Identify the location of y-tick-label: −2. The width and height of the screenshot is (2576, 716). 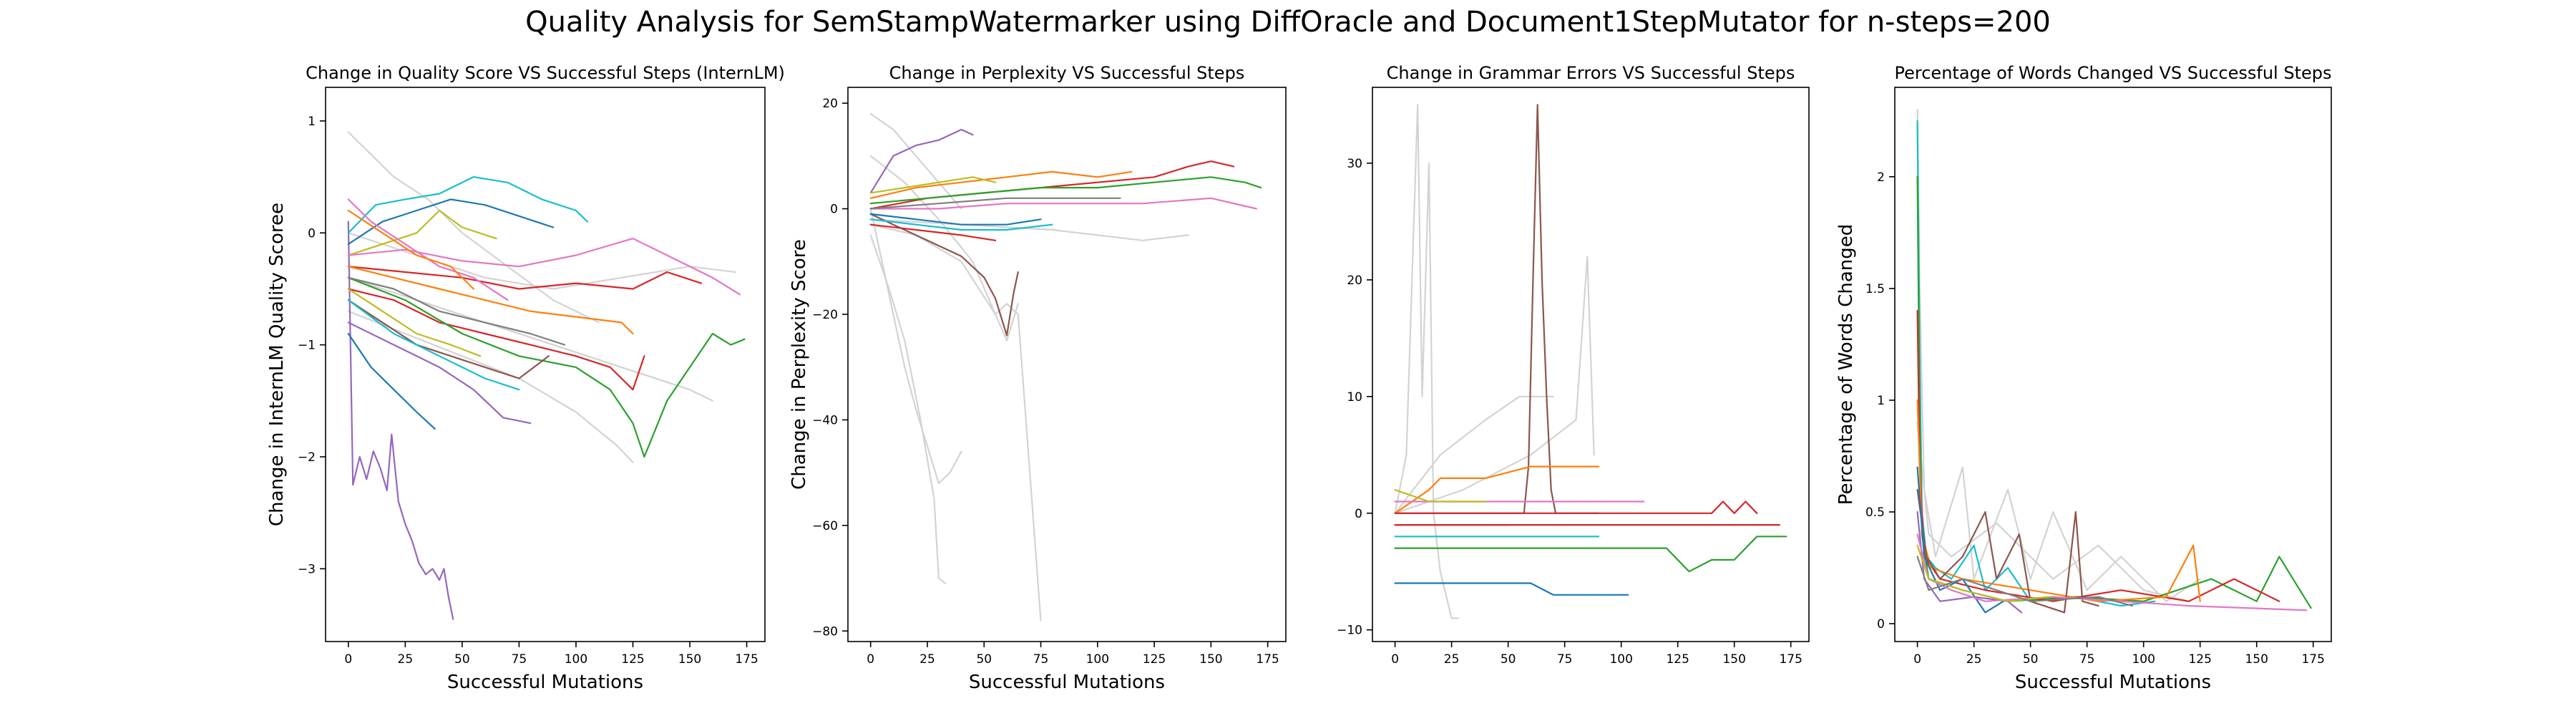
(307, 457).